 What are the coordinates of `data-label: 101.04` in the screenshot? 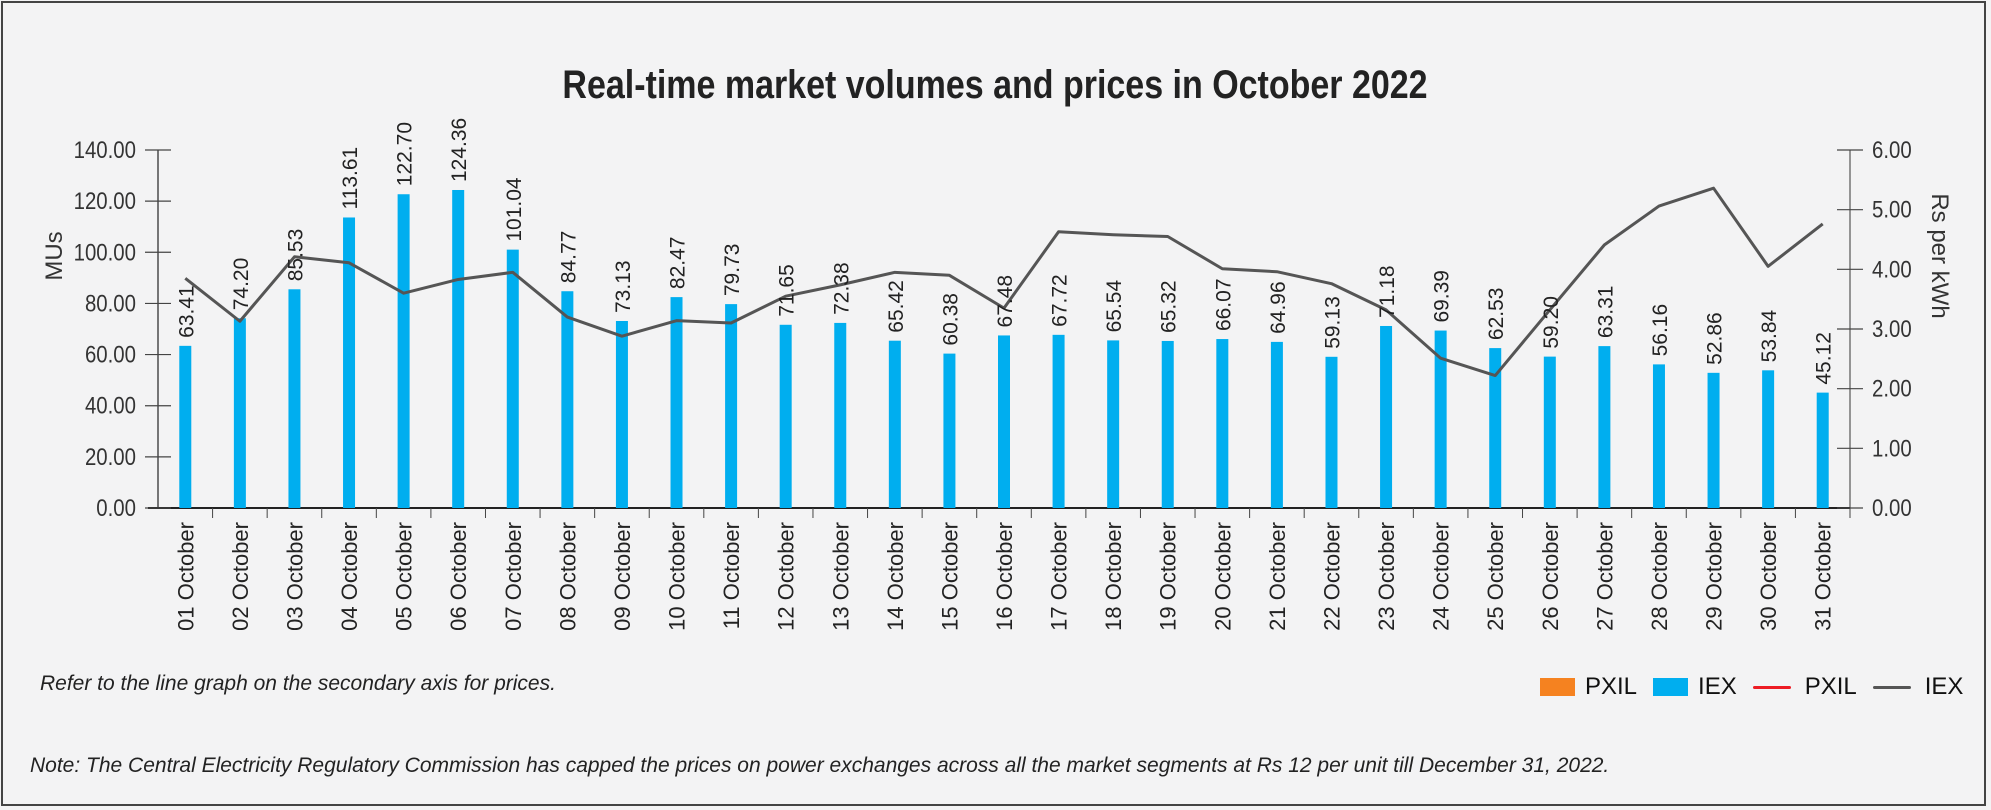 It's located at (514, 209).